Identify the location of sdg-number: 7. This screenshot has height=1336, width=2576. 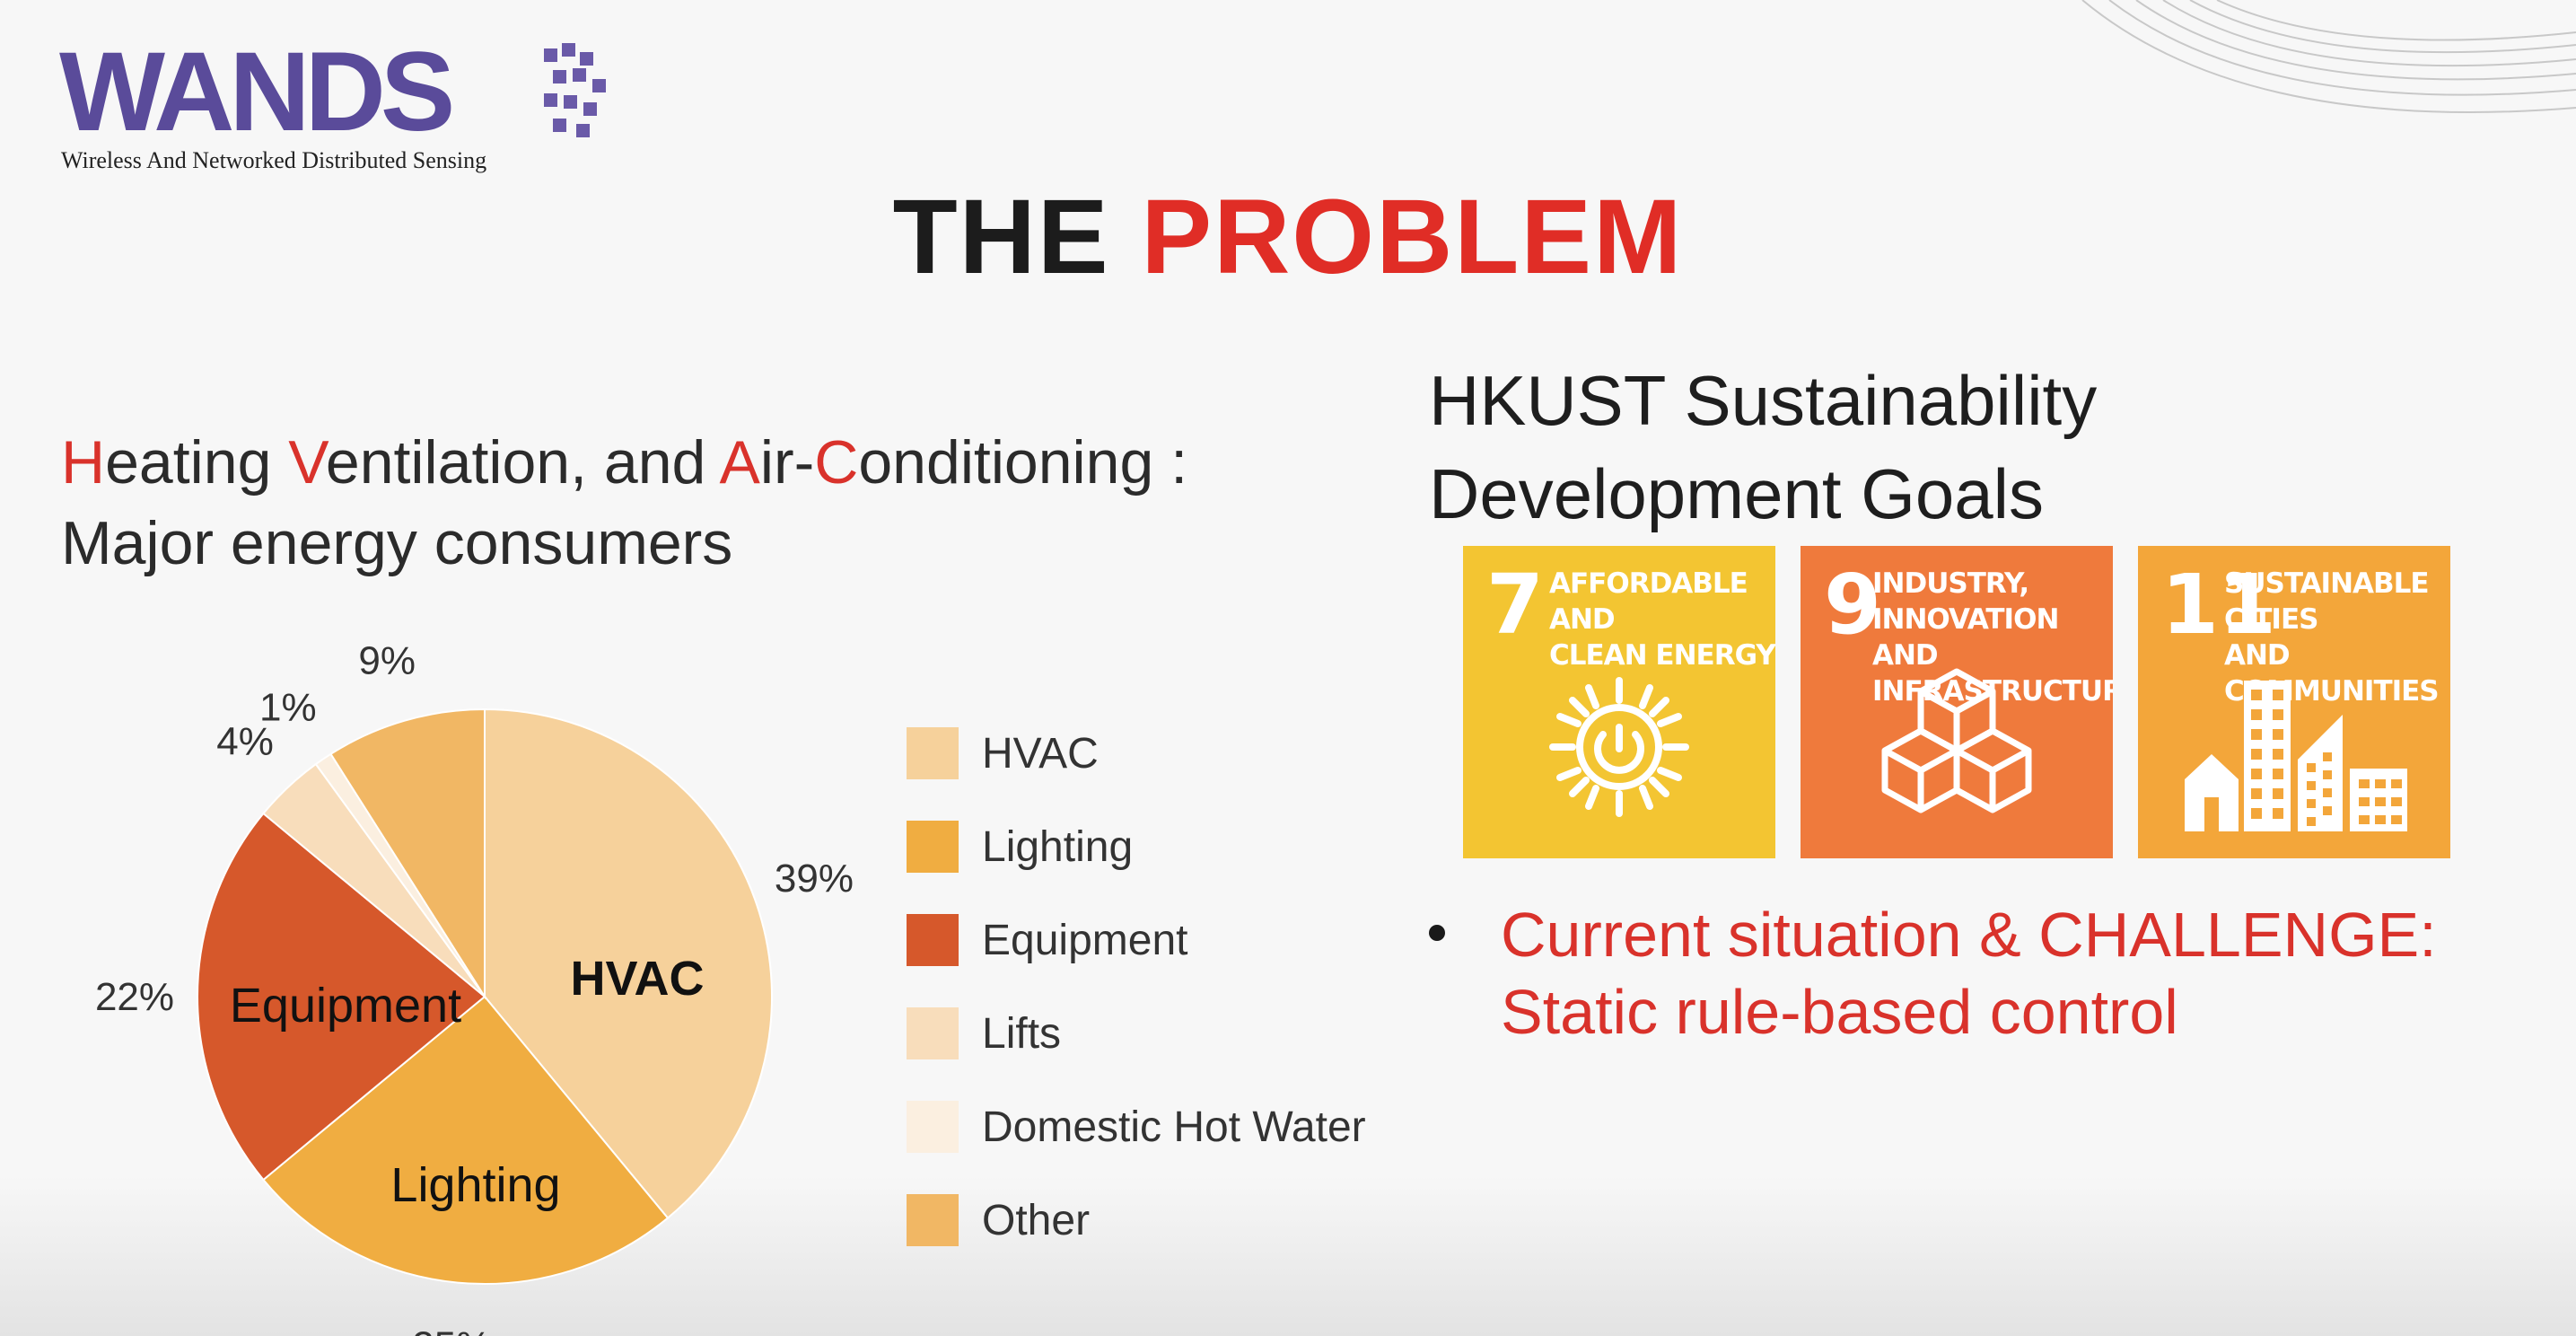
(1515, 605).